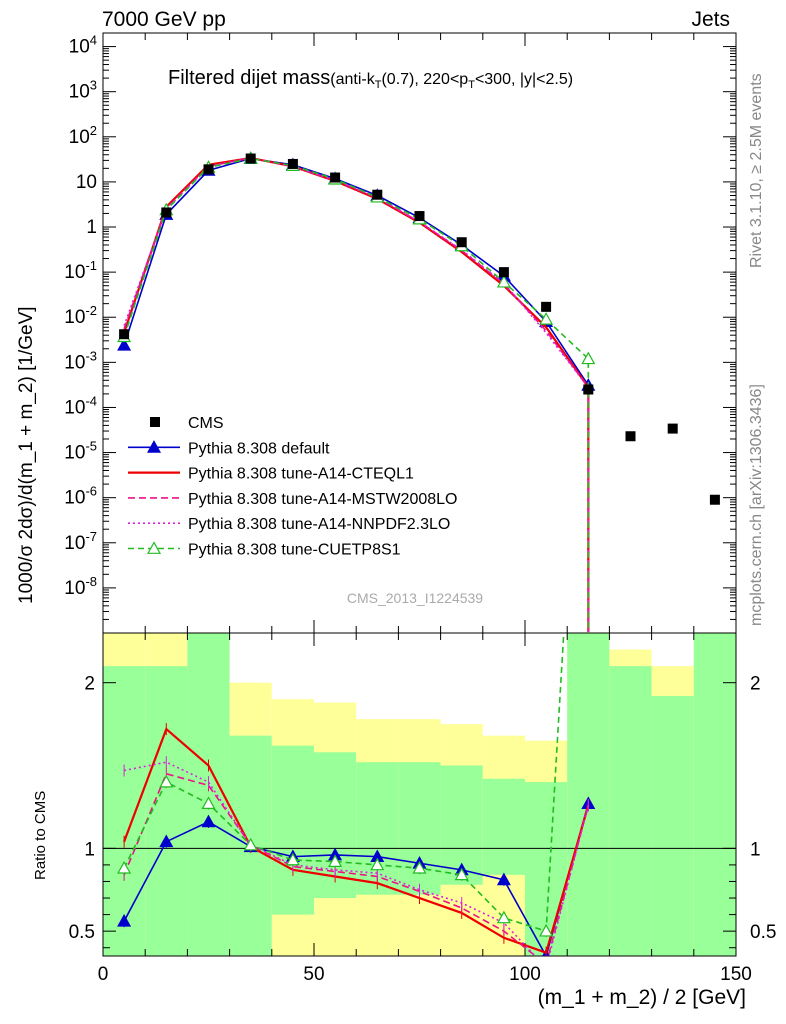 Image resolution: width=786 pixels, height=1024 pixels. I want to click on legend-label-cms: CMS, so click(206, 423).